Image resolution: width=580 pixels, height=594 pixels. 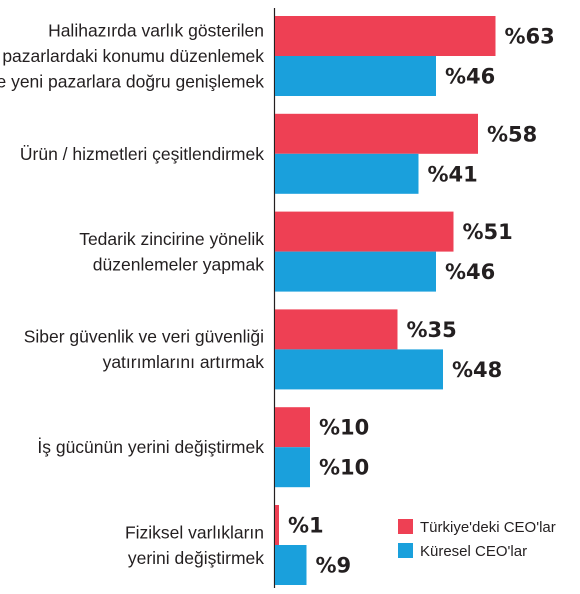 I want to click on category-label-1-line-2: pazarlardaki konumu düzenlemek, so click(x=133, y=56).